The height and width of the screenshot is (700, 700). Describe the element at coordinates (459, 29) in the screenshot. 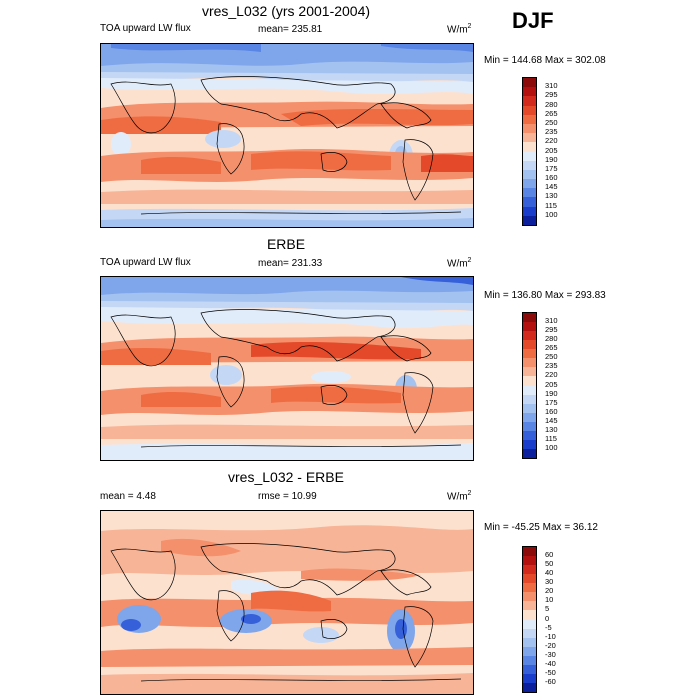

I see `panel1-units: W/m2` at that location.